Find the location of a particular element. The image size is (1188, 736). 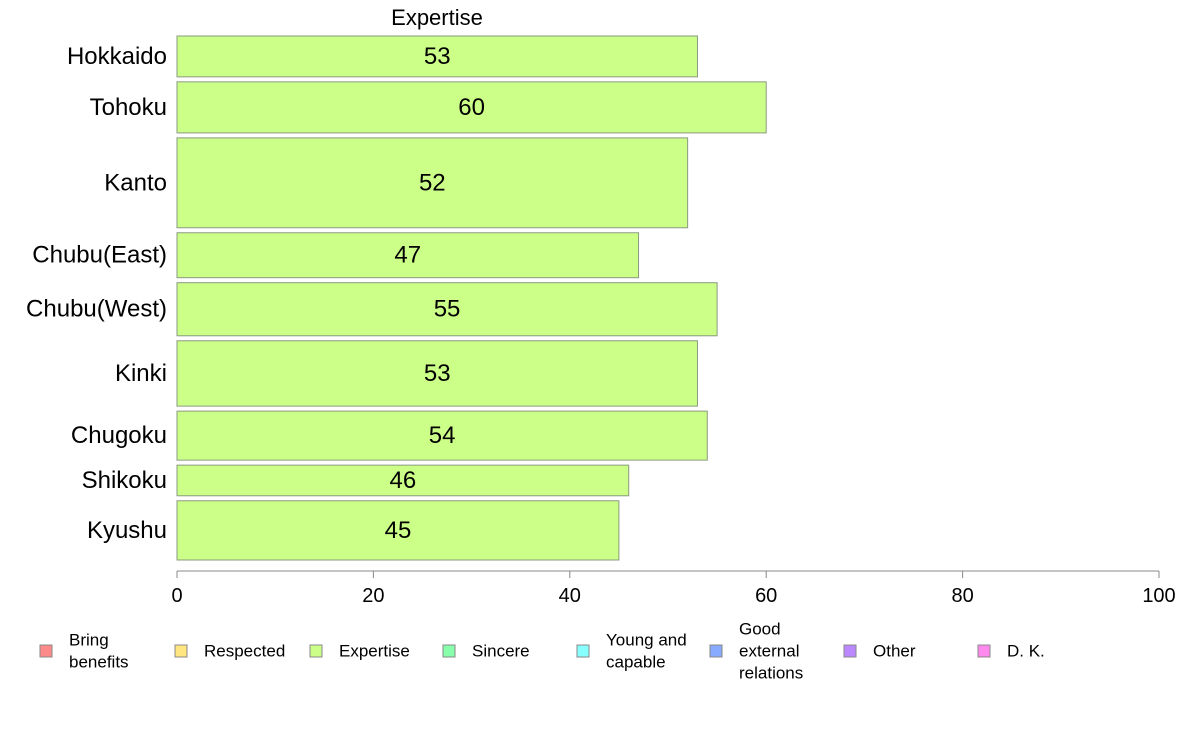

legend-label: Bring benefits is located at coordinates (99, 651).